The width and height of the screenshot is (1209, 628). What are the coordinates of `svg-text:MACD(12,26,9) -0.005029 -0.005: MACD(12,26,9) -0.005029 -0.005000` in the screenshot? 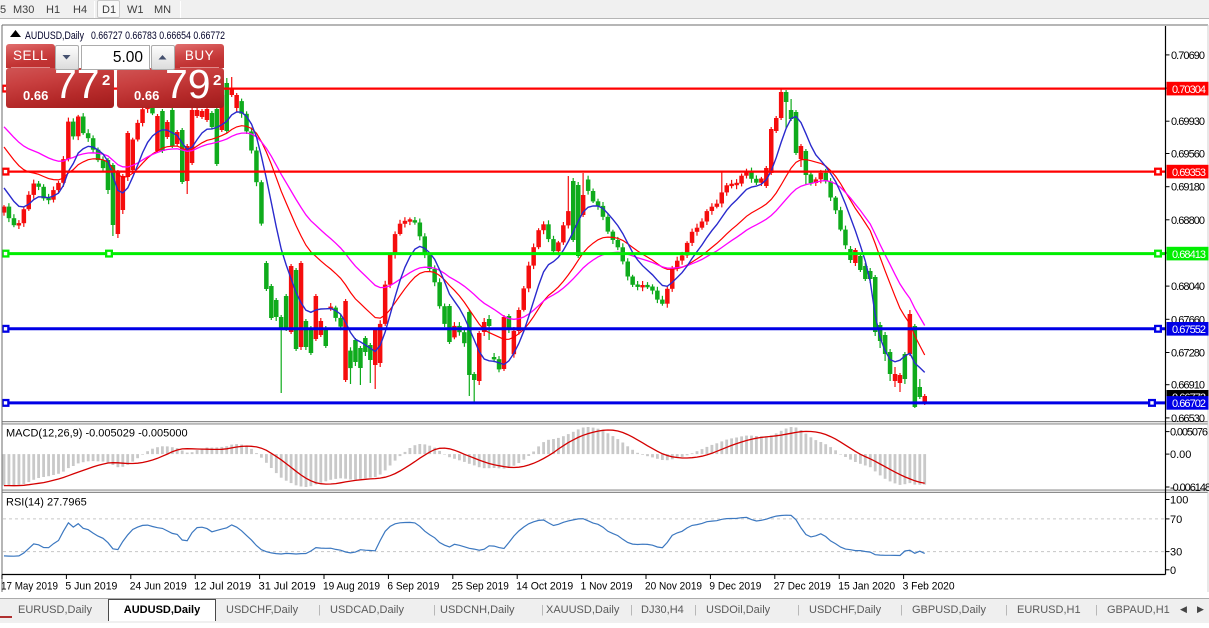 It's located at (97, 434).